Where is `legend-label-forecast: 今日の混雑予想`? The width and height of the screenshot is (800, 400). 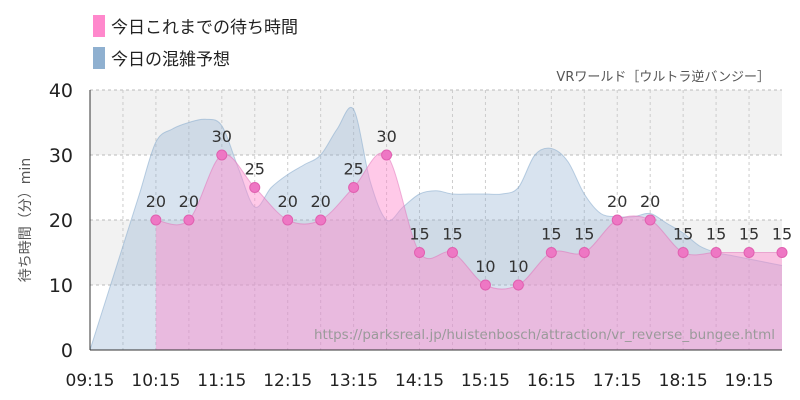 legend-label-forecast: 今日の混雑予想 is located at coordinates (170, 60).